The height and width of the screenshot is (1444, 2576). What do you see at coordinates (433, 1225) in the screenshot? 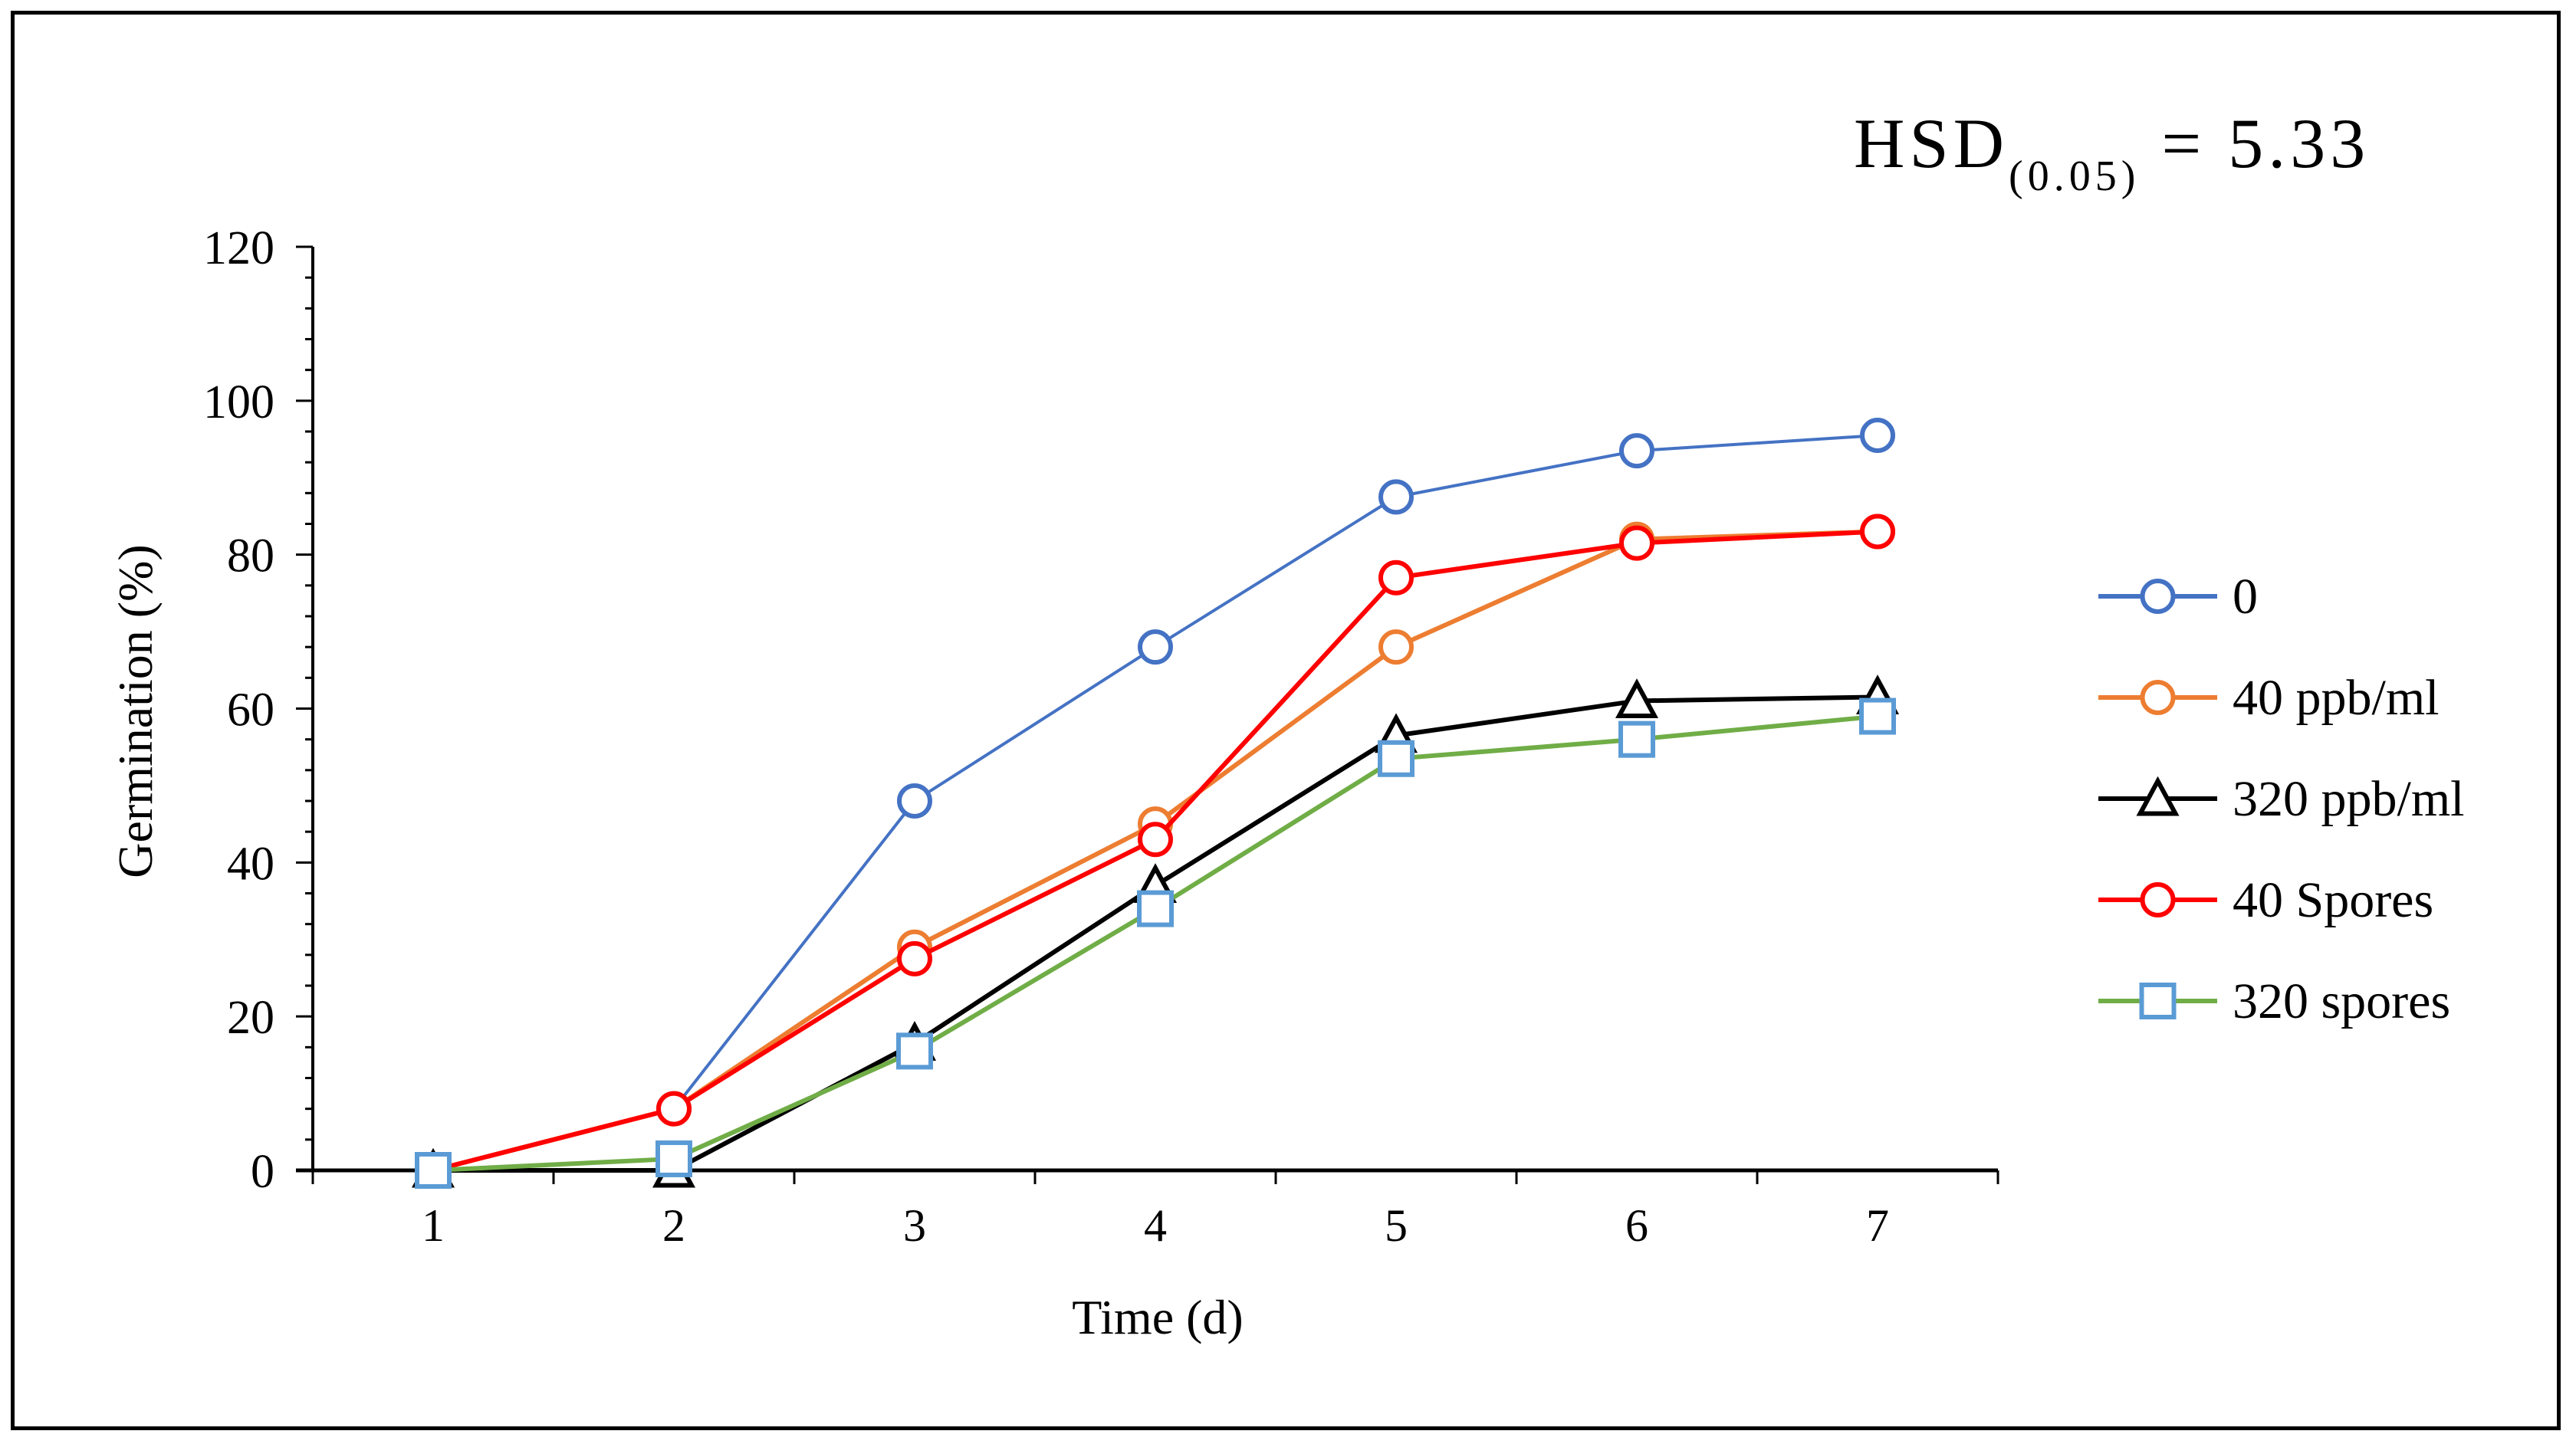
I see `x-tick-label: 1` at bounding box center [433, 1225].